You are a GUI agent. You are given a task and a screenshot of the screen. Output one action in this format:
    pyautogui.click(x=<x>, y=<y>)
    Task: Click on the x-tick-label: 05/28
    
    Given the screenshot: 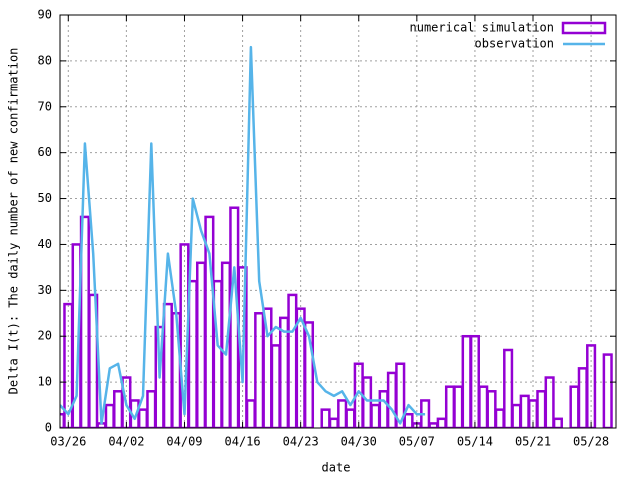 What is the action you would take?
    pyautogui.click(x=591, y=442)
    